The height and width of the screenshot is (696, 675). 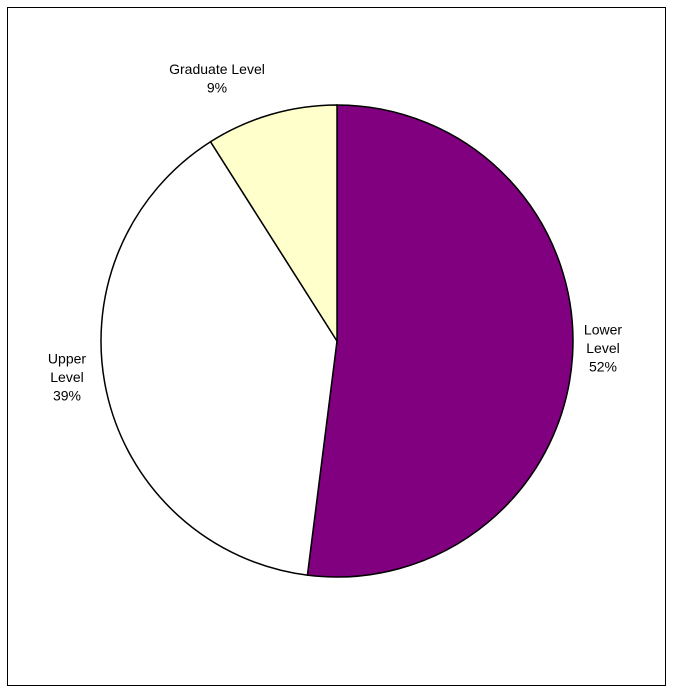 What do you see at coordinates (67, 359) in the screenshot?
I see `slice-label-line: Upper` at bounding box center [67, 359].